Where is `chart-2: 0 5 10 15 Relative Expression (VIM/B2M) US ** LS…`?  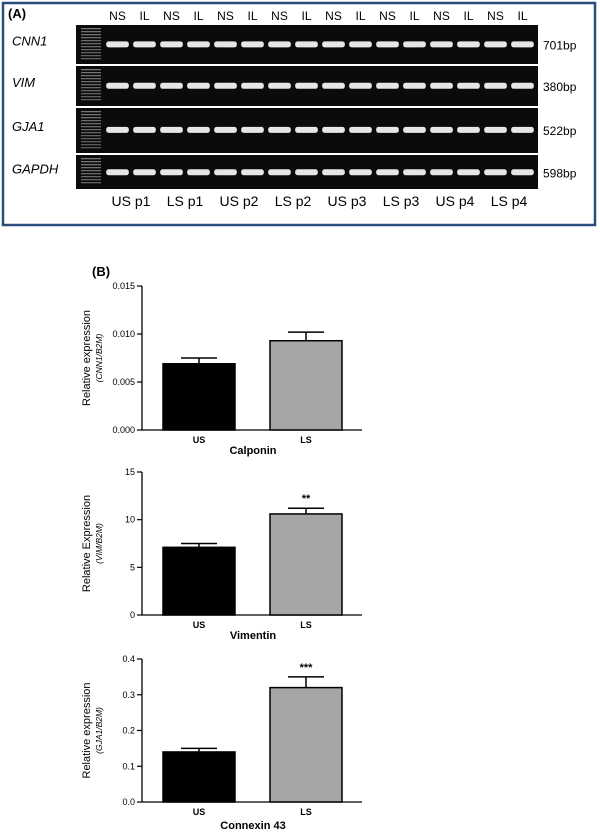 chart-2: 0 5 10 15 Relative Expression (VIM/B2M) US ** LS… is located at coordinates (221, 554).